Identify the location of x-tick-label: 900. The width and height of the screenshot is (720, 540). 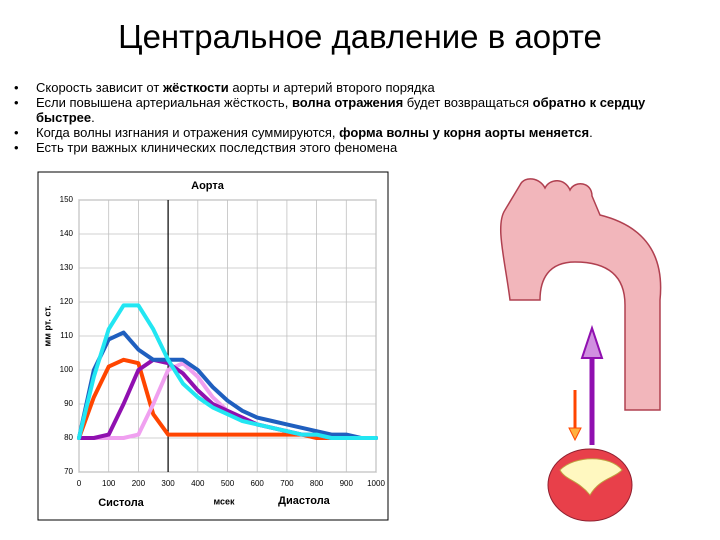
(347, 483).